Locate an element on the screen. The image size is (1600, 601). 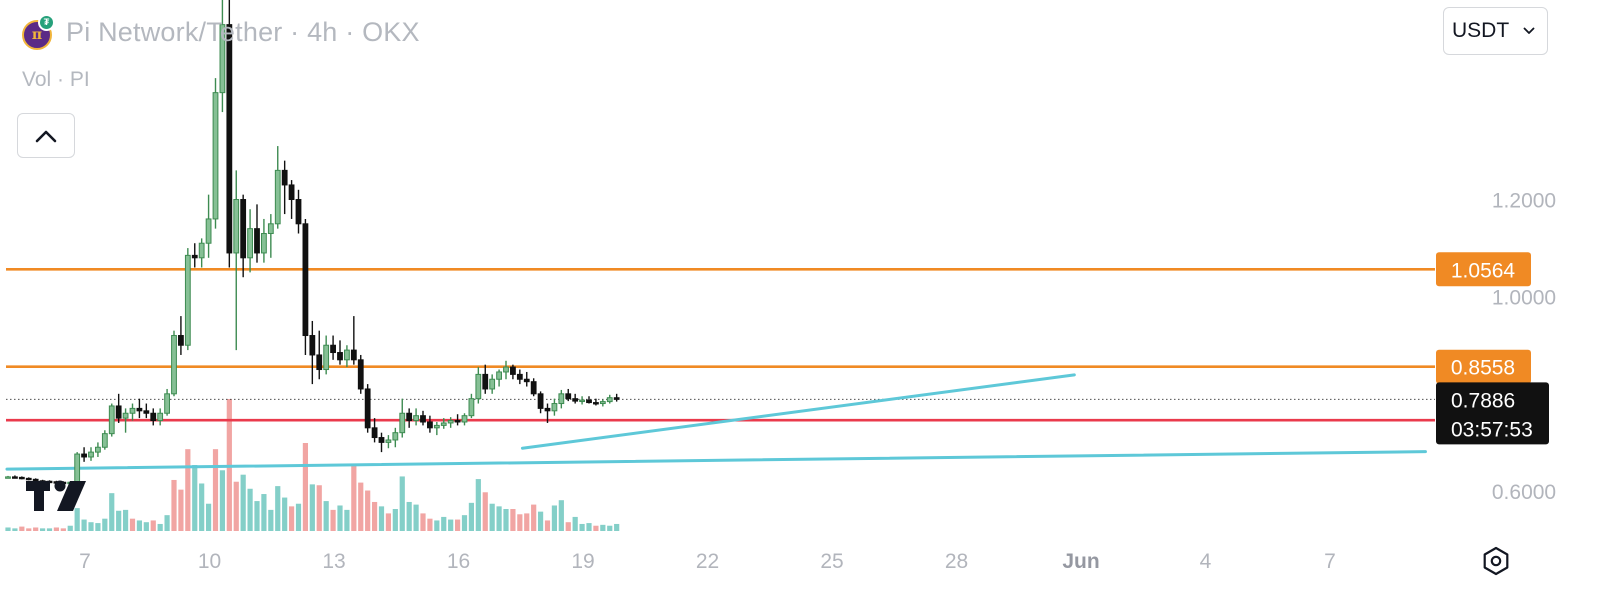
tradingview-logo is located at coordinates (57, 498).